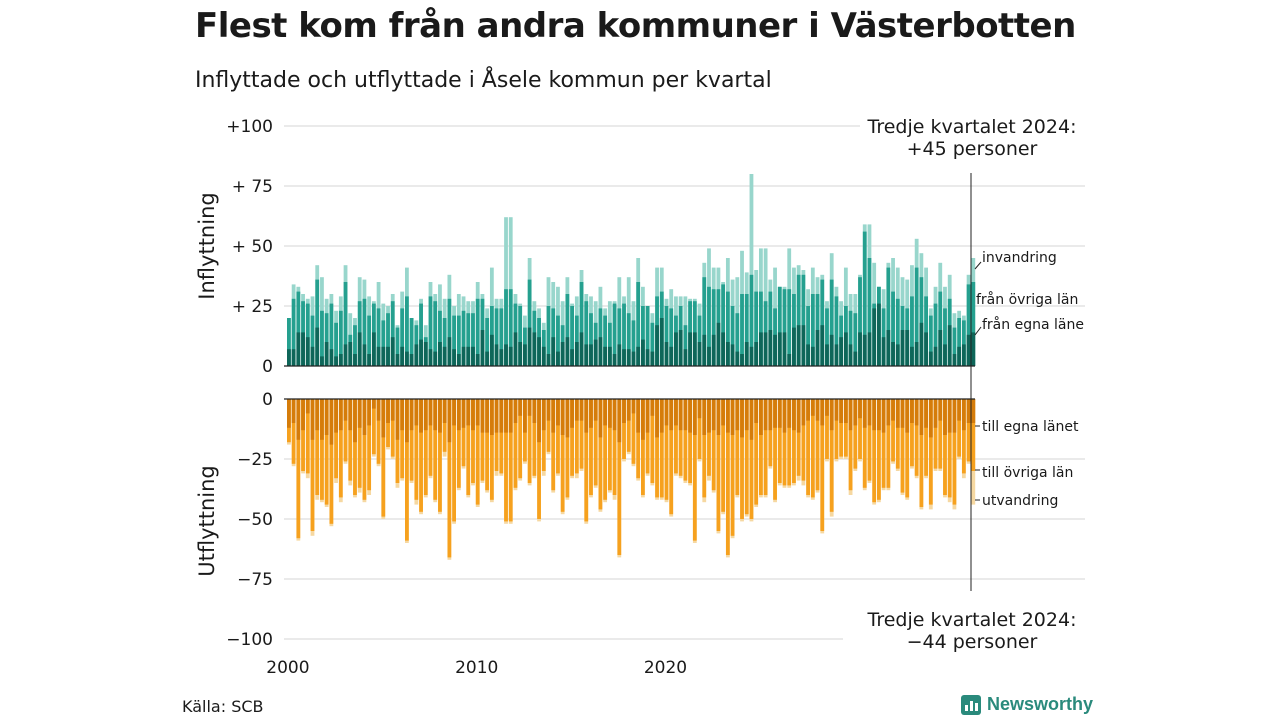 This screenshot has width=1280, height=720. What do you see at coordinates (1020, 501) in the screenshot?
I see `series-label-out-abroad: utvandring` at bounding box center [1020, 501].